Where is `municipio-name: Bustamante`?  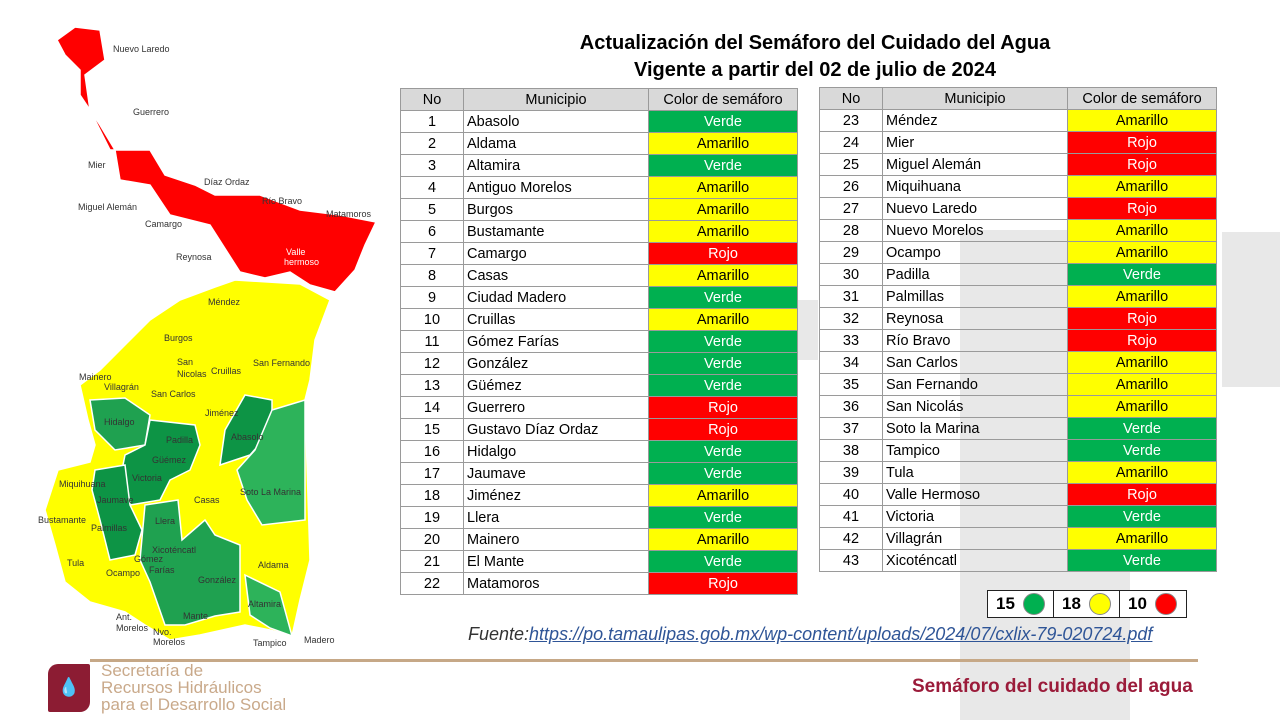
municipio-name: Bustamante is located at coordinates (556, 231).